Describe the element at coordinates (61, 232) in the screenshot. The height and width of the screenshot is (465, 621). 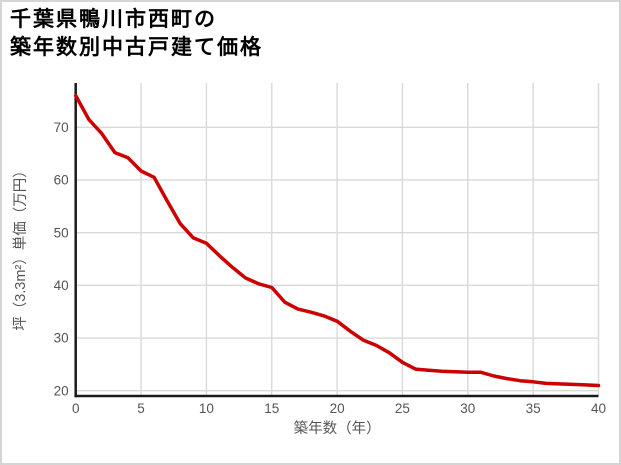
I see `y-tick-label: 50` at that location.